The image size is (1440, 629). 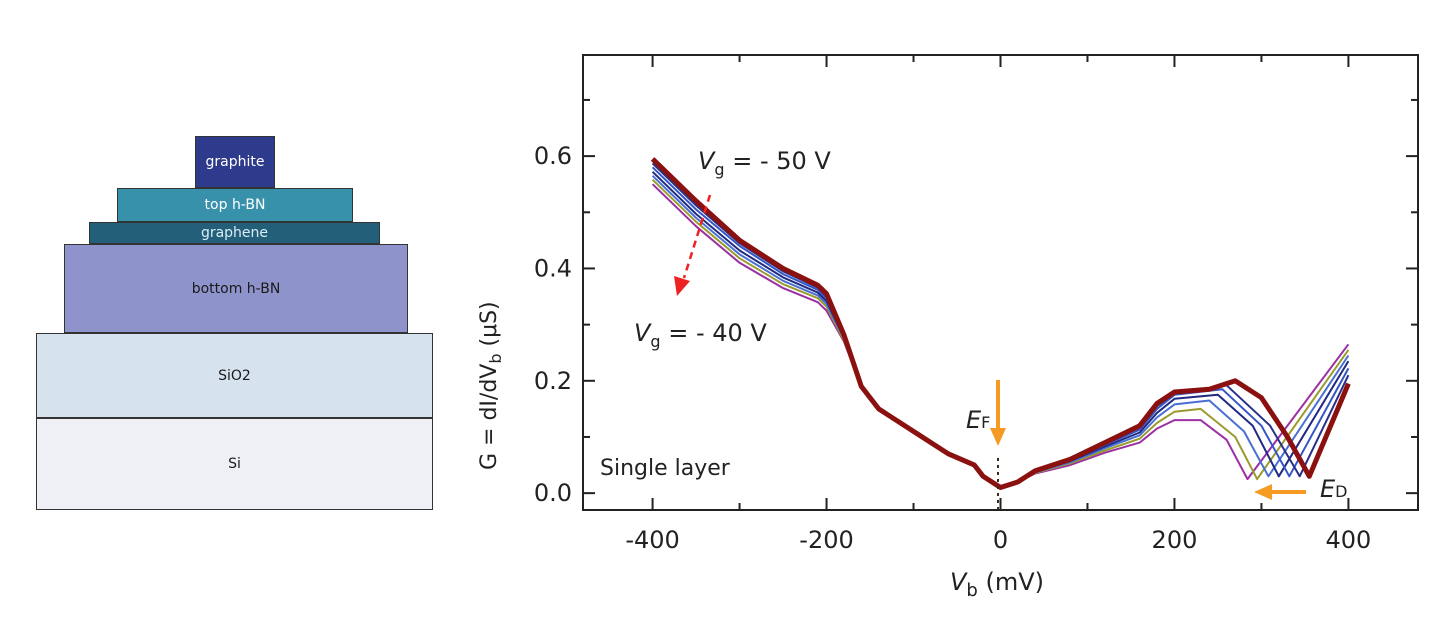 I want to click on label-part: (μS), so click(x=489, y=327).